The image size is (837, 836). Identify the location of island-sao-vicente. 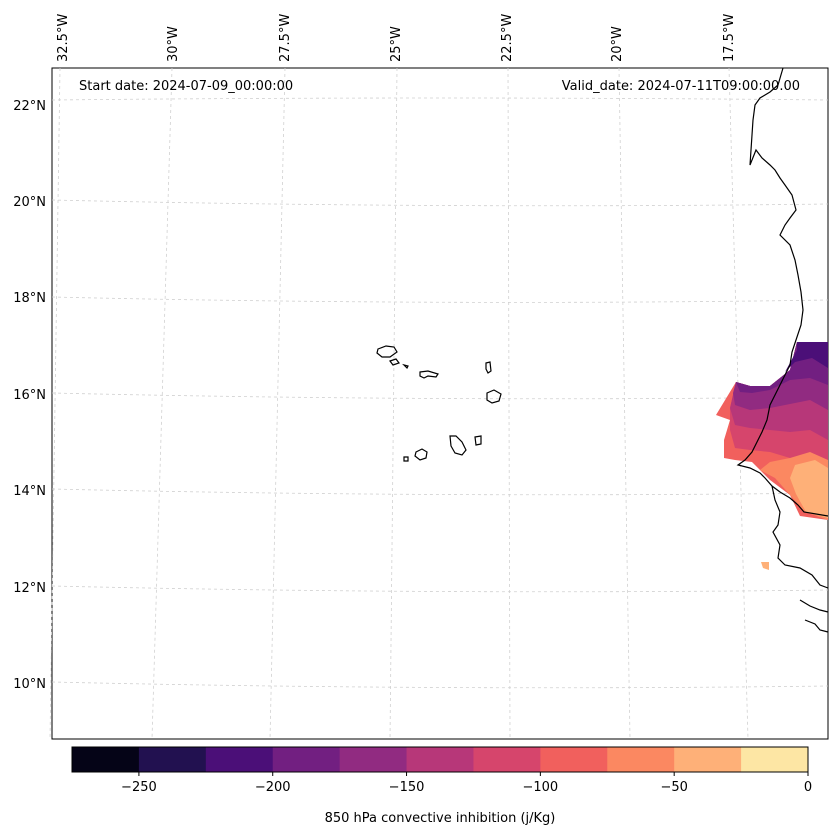
(394, 362).